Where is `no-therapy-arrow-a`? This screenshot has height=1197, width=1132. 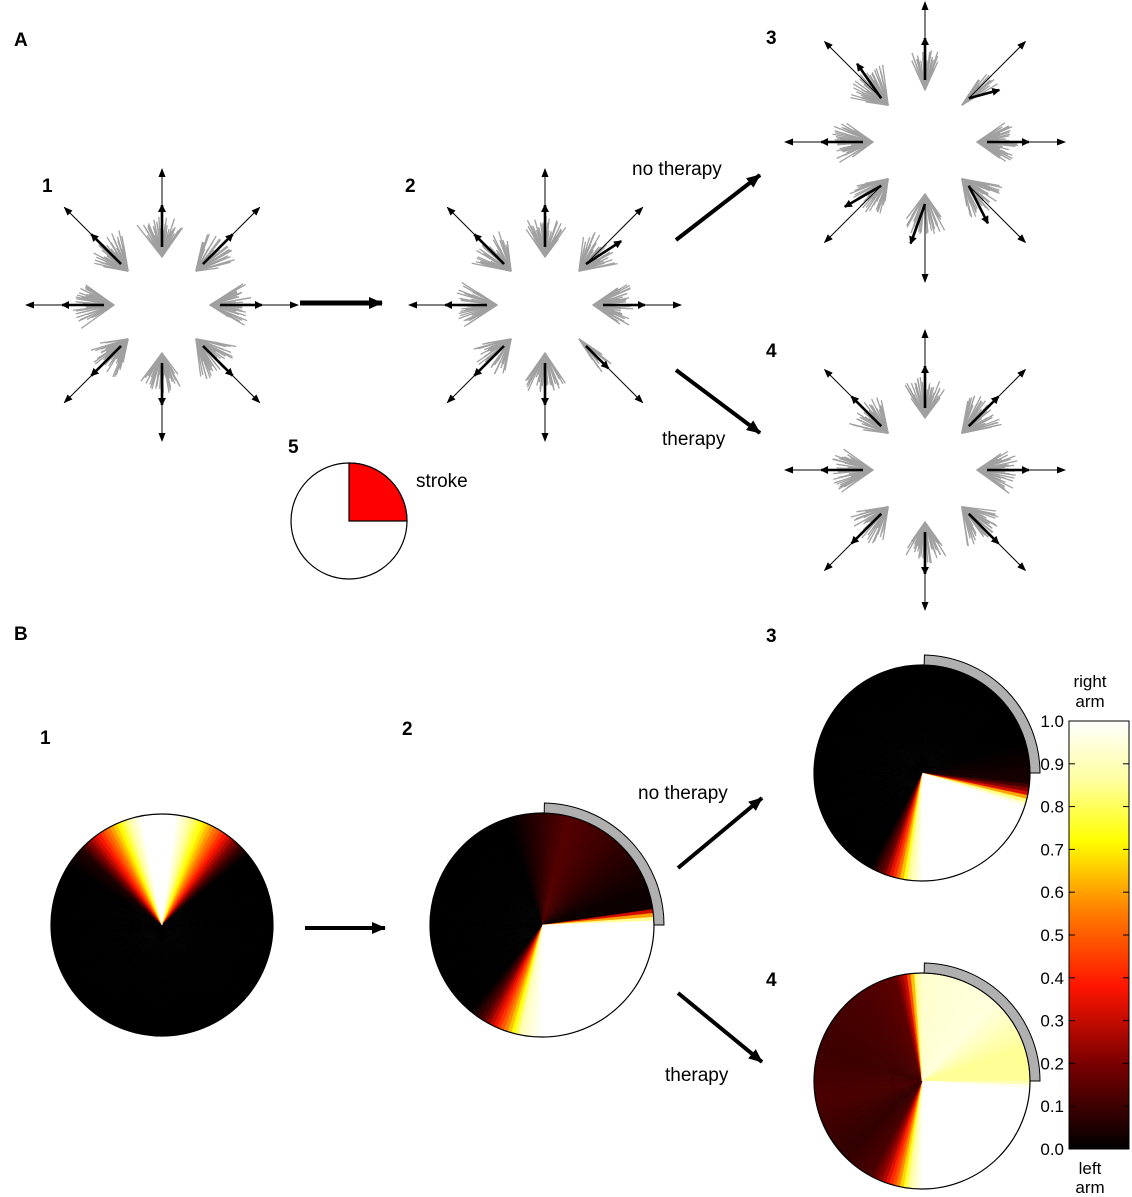 no-therapy-arrow-a is located at coordinates (718, 207).